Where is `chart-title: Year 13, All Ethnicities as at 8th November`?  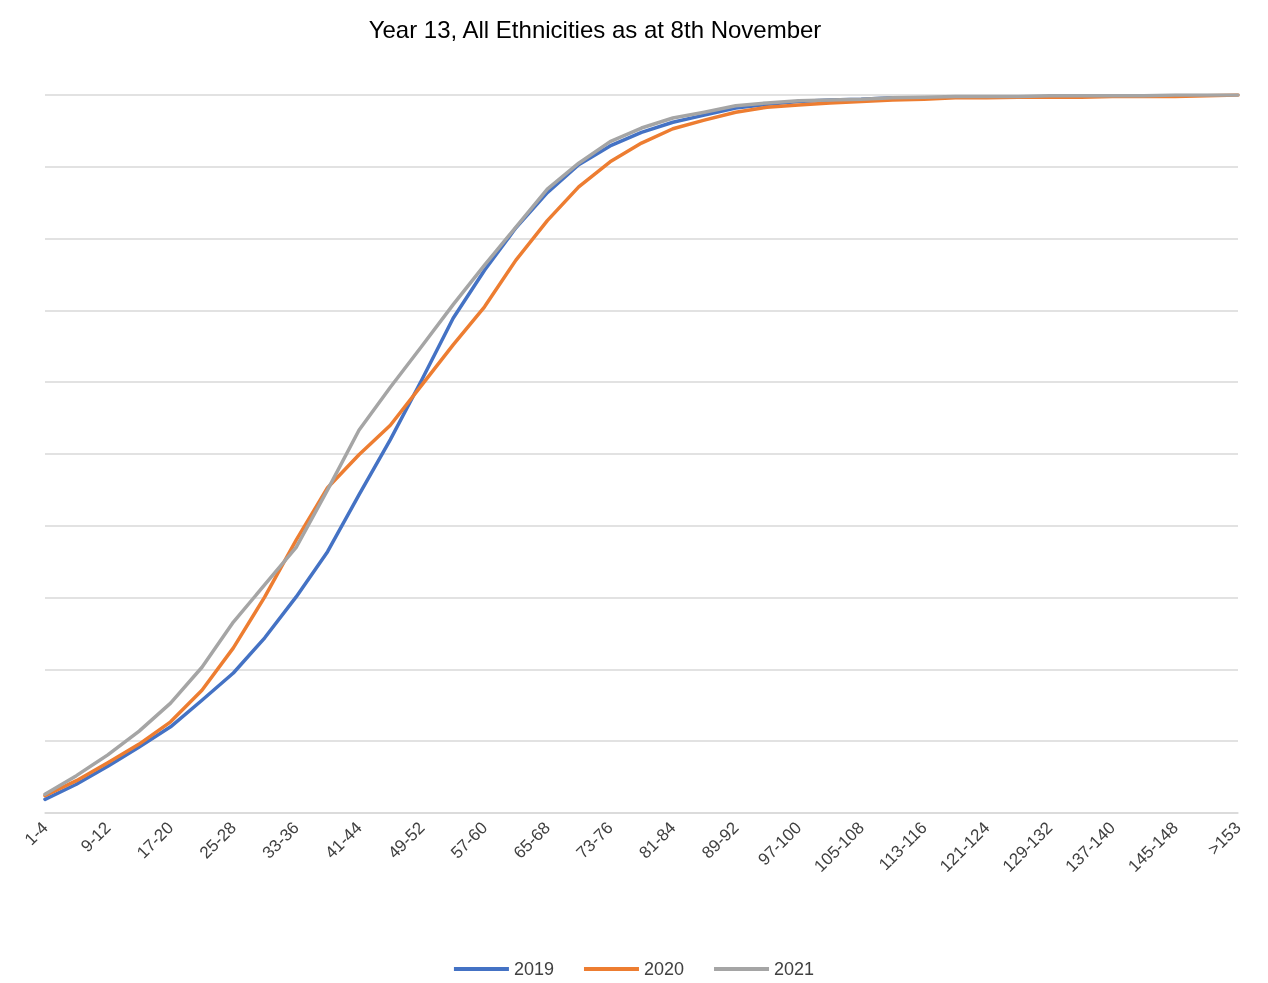 chart-title: Year 13, All Ethnicities as at 8th November is located at coordinates (595, 29).